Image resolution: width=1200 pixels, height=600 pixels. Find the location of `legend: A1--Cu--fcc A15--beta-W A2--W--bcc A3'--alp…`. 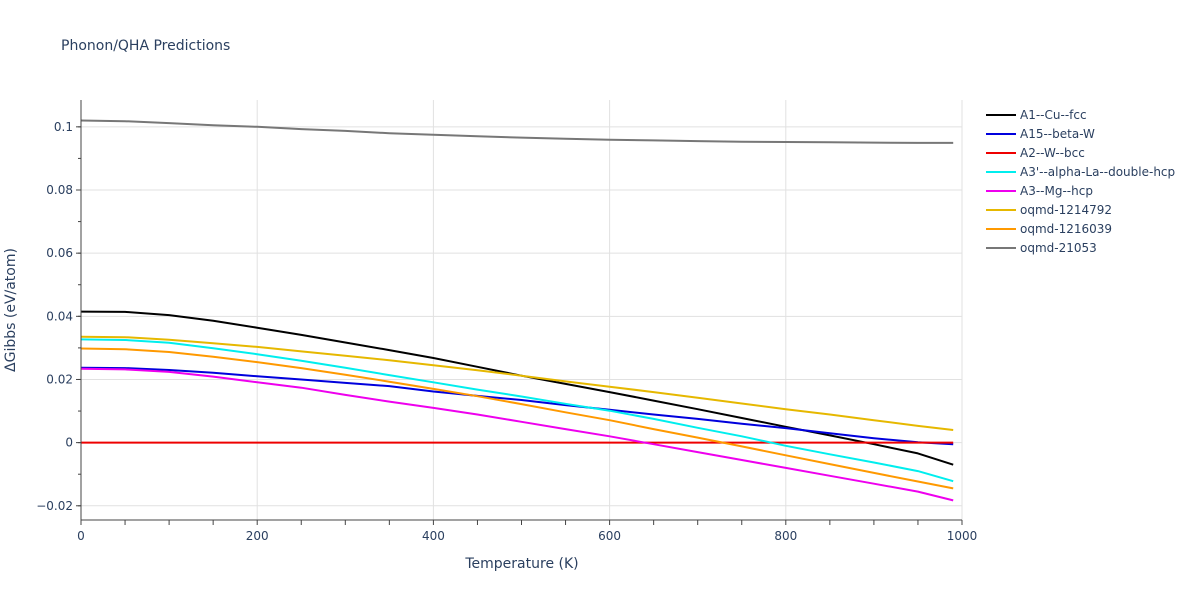

legend: A1--Cu--fcc A15--beta-W A2--W--bcc A3'--alp… is located at coordinates (1080, 181).